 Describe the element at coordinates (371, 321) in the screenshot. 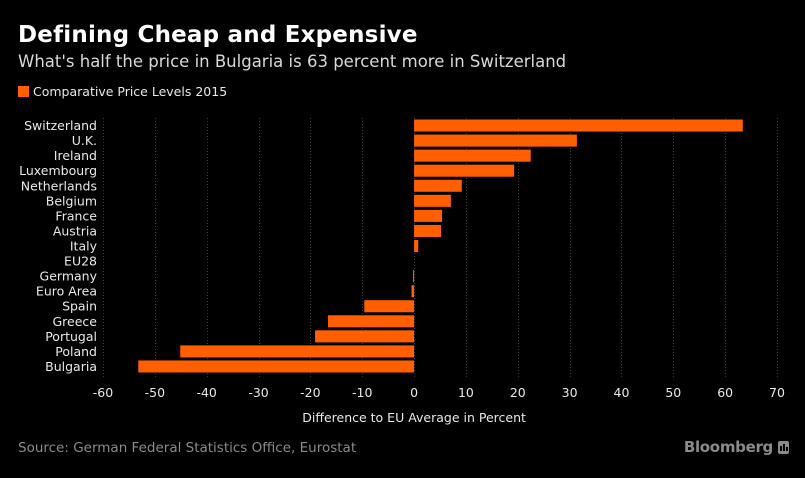

I see `bar-greece` at that location.